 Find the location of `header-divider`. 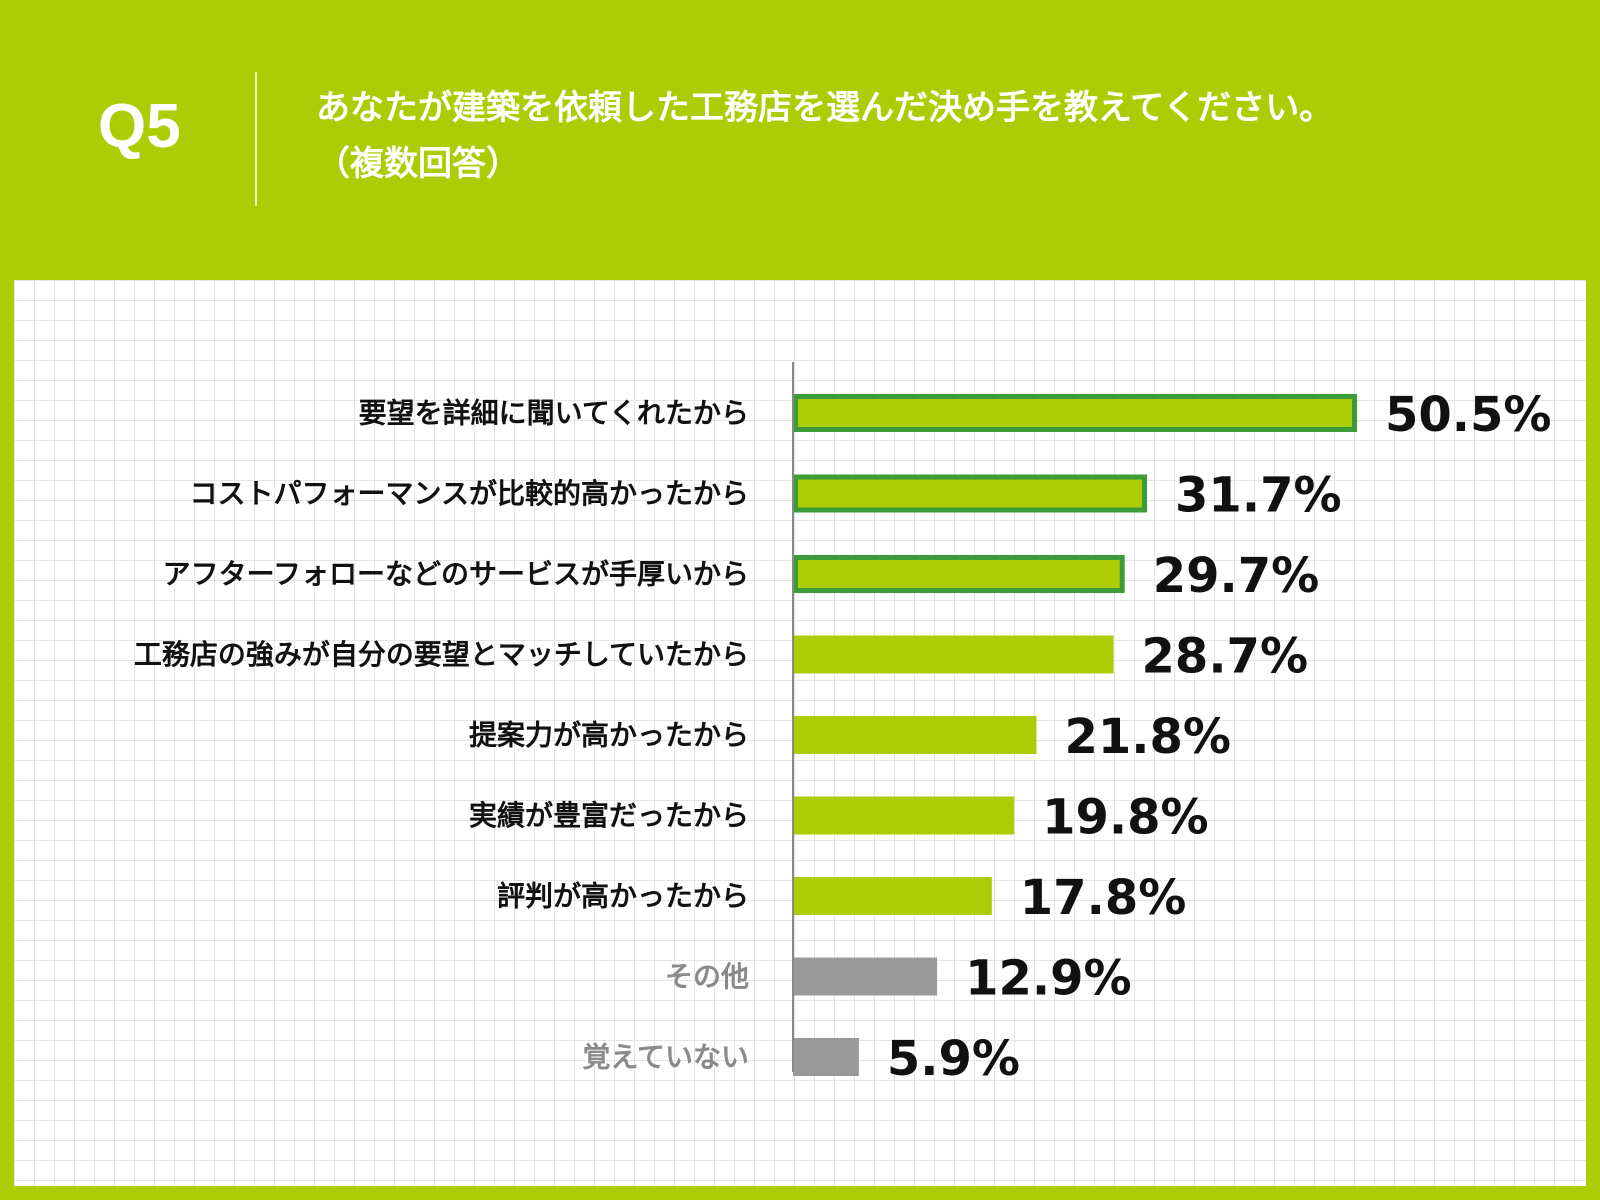

header-divider is located at coordinates (256, 139).